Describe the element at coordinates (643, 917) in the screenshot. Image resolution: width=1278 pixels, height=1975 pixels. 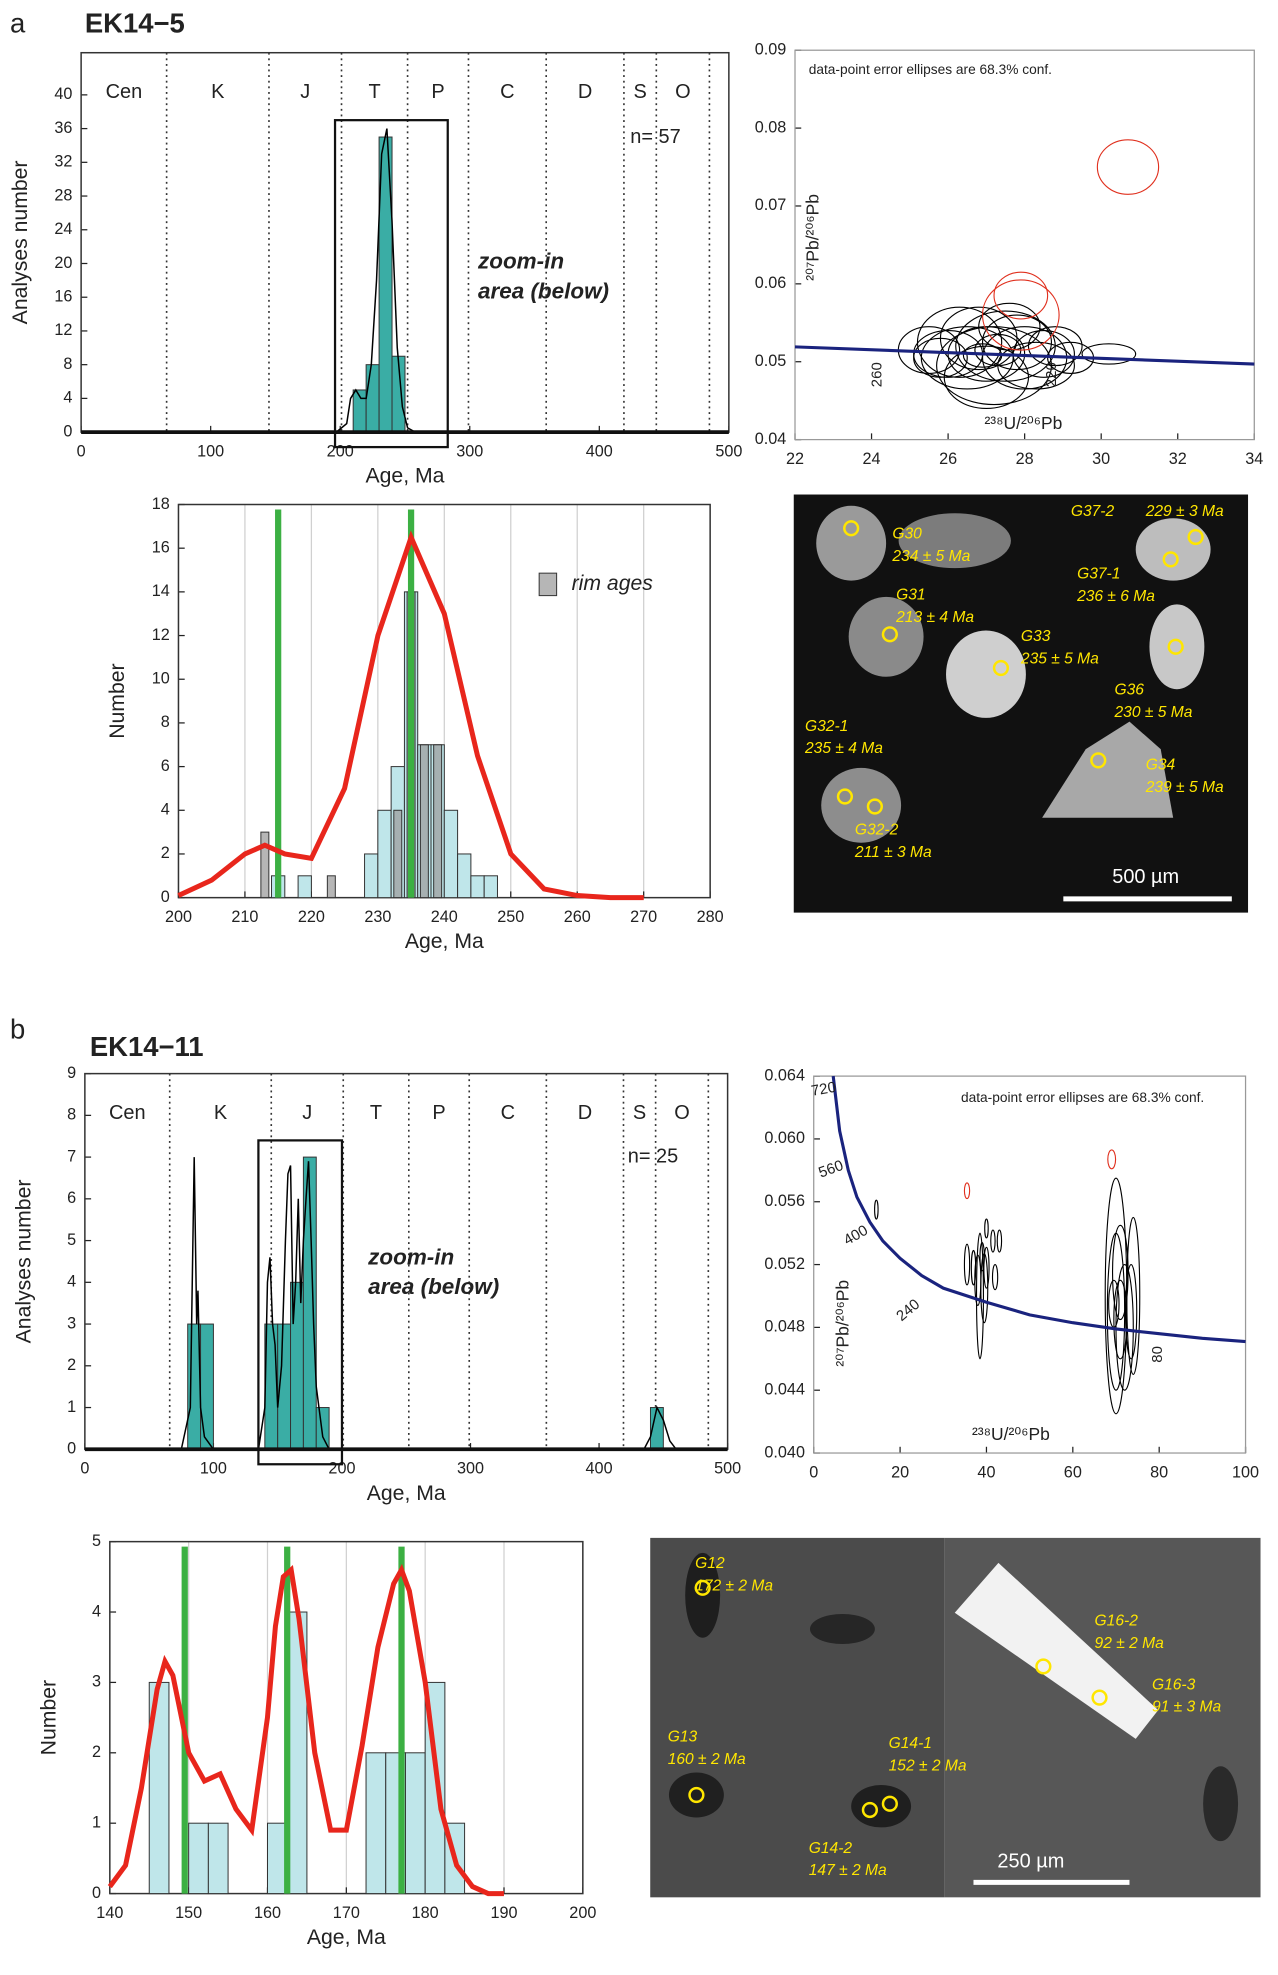
I see `x-tick-label: 270` at that location.